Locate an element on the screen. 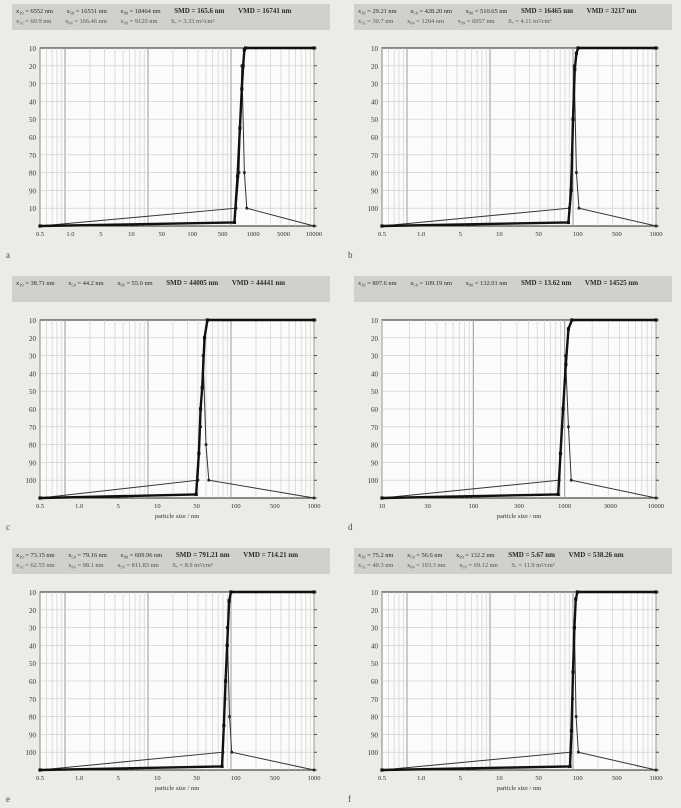 The width and height of the screenshot is (681, 808). stat-x50: x₅₀ = 109.19 nm is located at coordinates (431, 283).